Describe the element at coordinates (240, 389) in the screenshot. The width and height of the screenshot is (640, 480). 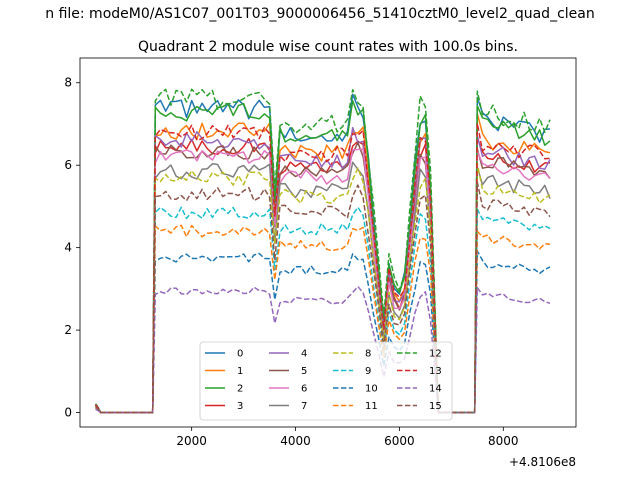
I see `legend-label: 2` at that location.